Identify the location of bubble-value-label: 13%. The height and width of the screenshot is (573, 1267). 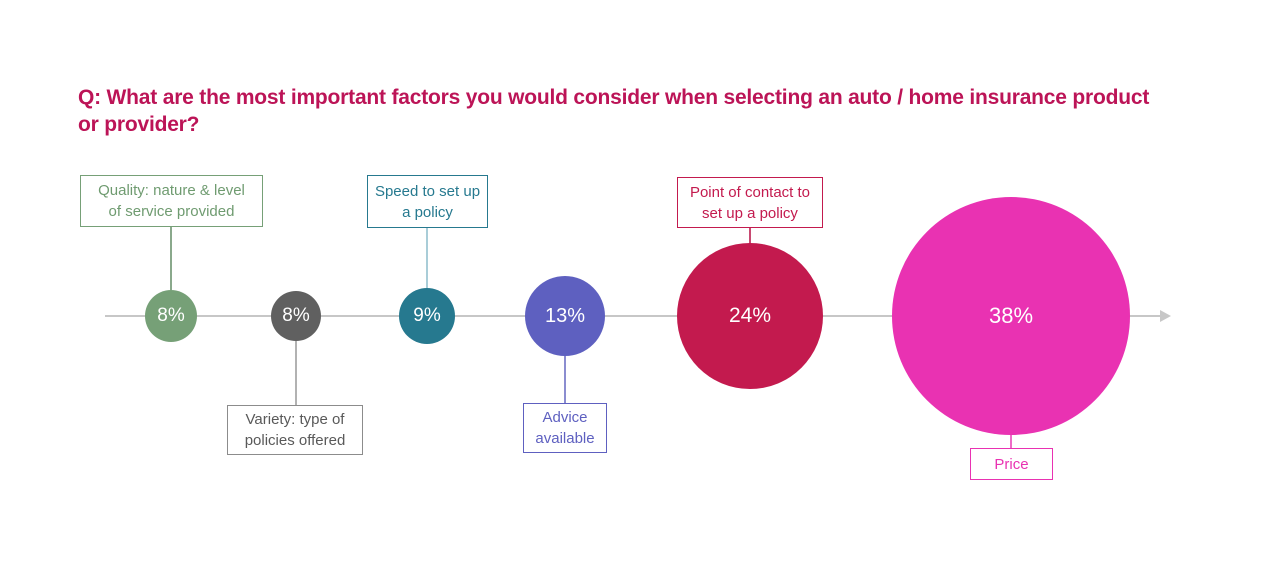
(565, 315).